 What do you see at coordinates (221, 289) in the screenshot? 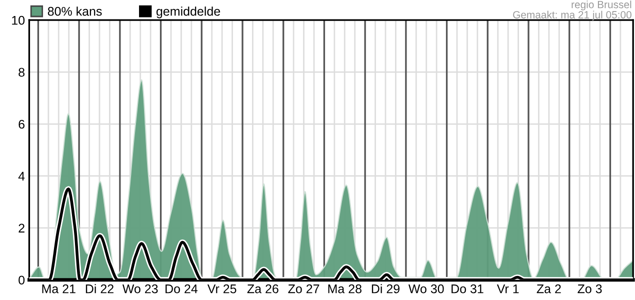
I see `x-tick-label: Vr 25` at bounding box center [221, 289].